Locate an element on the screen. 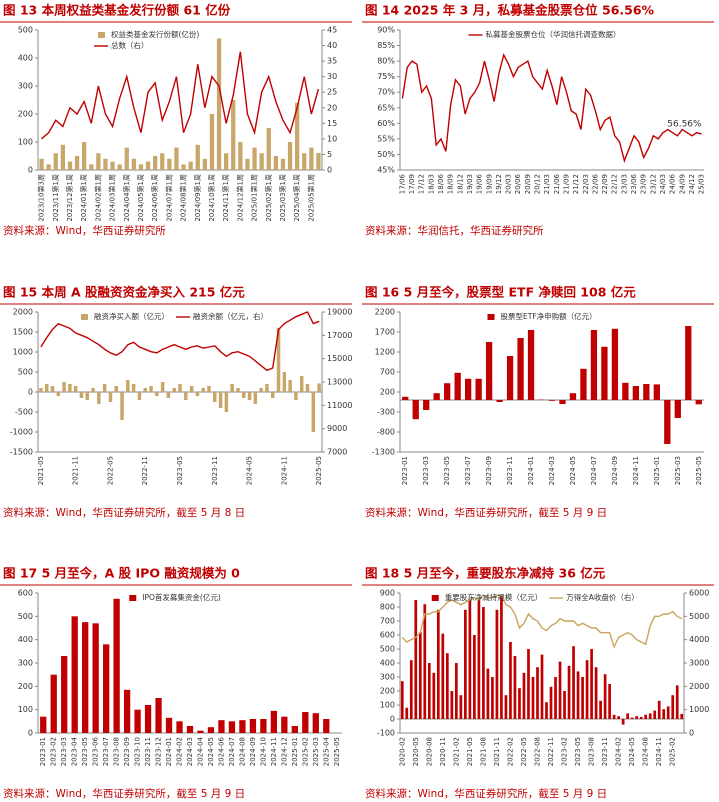 The image size is (719, 802). x-tick-label: 2023-03 is located at coordinates (64, 751).